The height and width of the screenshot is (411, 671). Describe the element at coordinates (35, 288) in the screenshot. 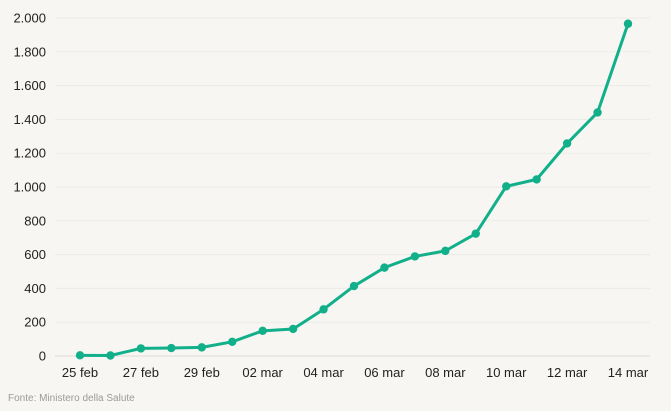

I see `y-tick-label: 400` at that location.